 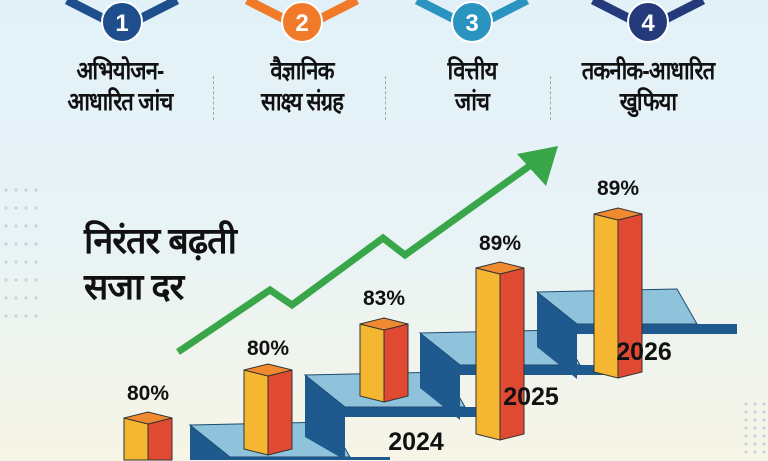 I want to click on step-1-number: 1, so click(x=121, y=23).